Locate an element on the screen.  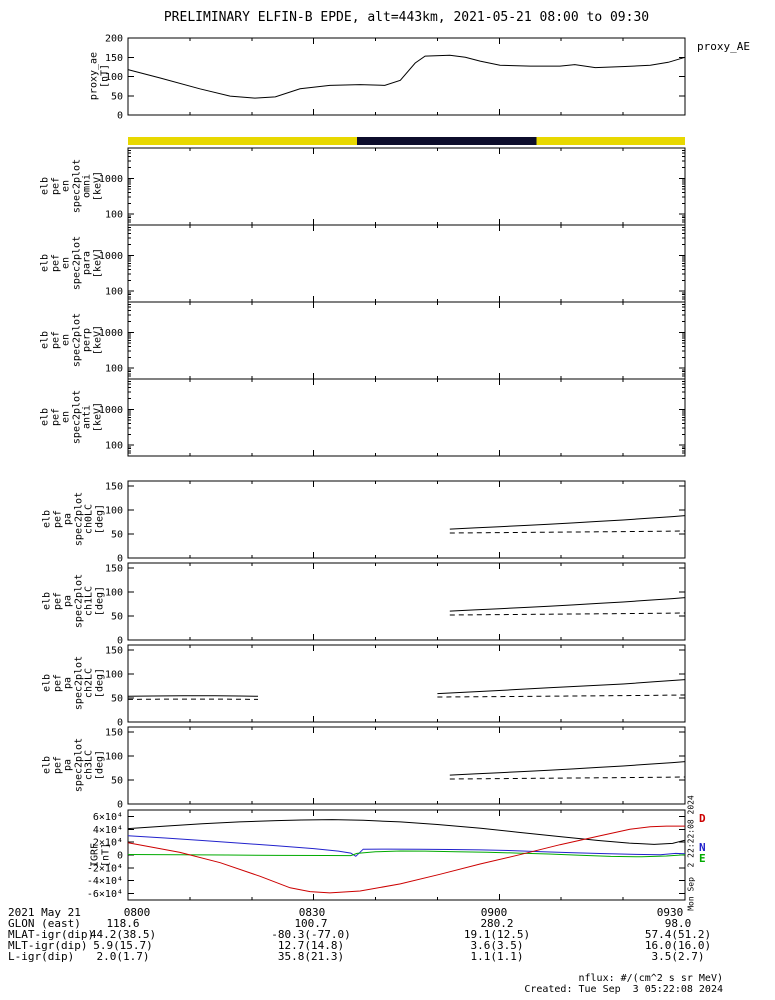
creation-timestamp-vertical: Mon Sep 2 22:22:08 2024 is located at coordinates (691, 853).